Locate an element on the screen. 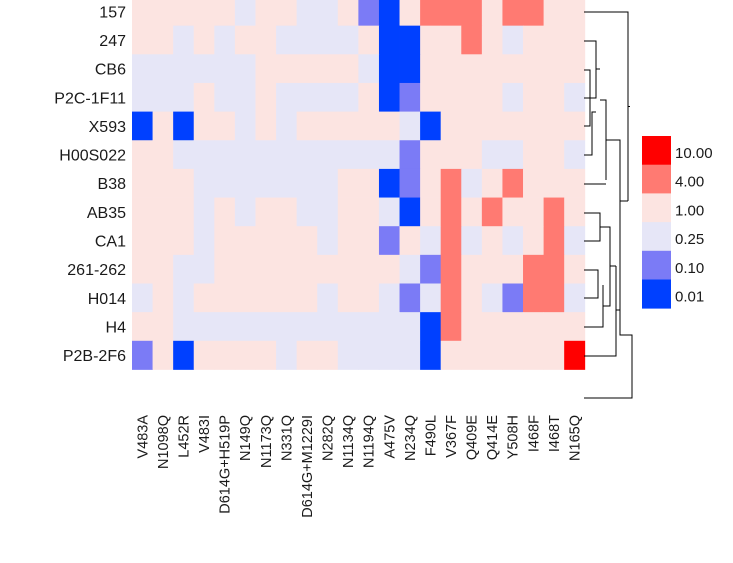 This screenshot has width=733, height=563. column-label: N1098Q is located at coordinates (164, 442).